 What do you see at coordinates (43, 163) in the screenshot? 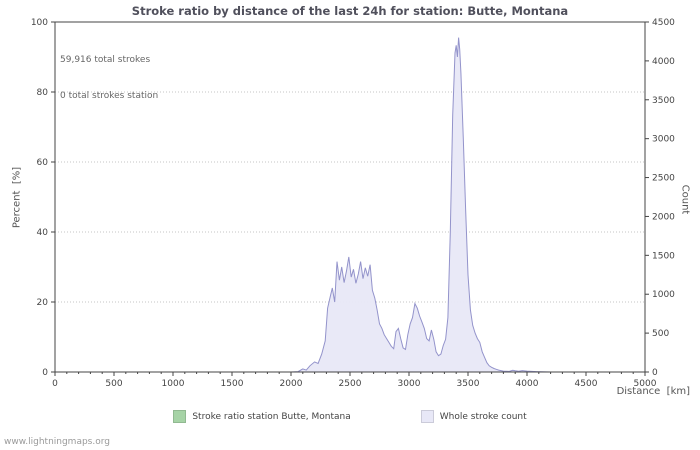
I see `svg-text: 60` at bounding box center [43, 163].